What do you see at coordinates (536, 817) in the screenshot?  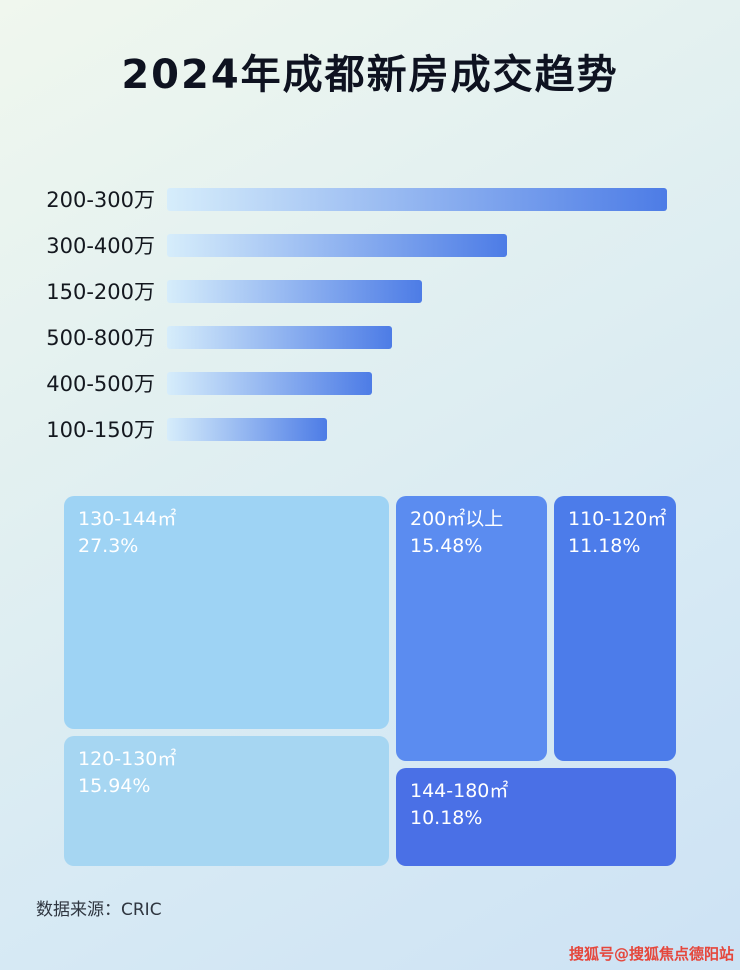 I see `treemap-cell: 144-180㎡ 10.18%` at bounding box center [536, 817].